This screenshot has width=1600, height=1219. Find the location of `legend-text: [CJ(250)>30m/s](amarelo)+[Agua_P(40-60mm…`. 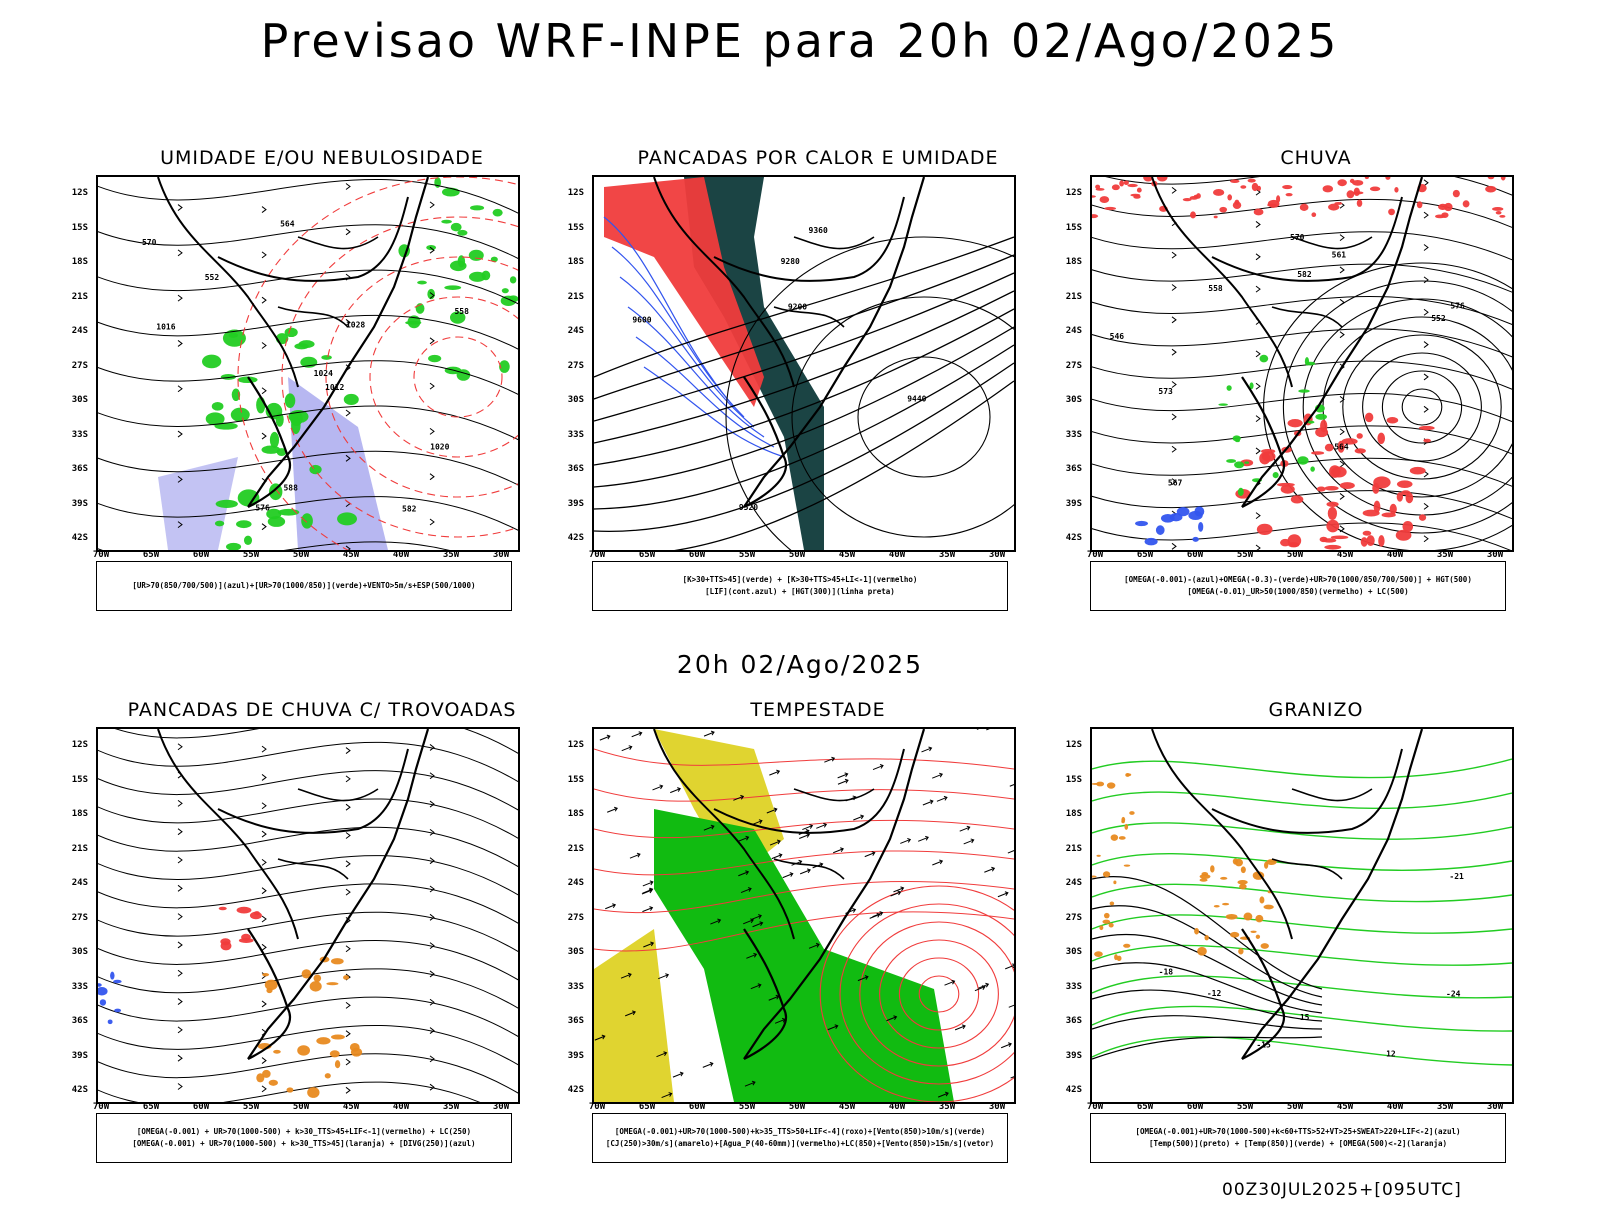

legend-text: [CJ(250)>30m/s](amarelo)+[Agua_P(40-60mm… is located at coordinates (800, 1144).